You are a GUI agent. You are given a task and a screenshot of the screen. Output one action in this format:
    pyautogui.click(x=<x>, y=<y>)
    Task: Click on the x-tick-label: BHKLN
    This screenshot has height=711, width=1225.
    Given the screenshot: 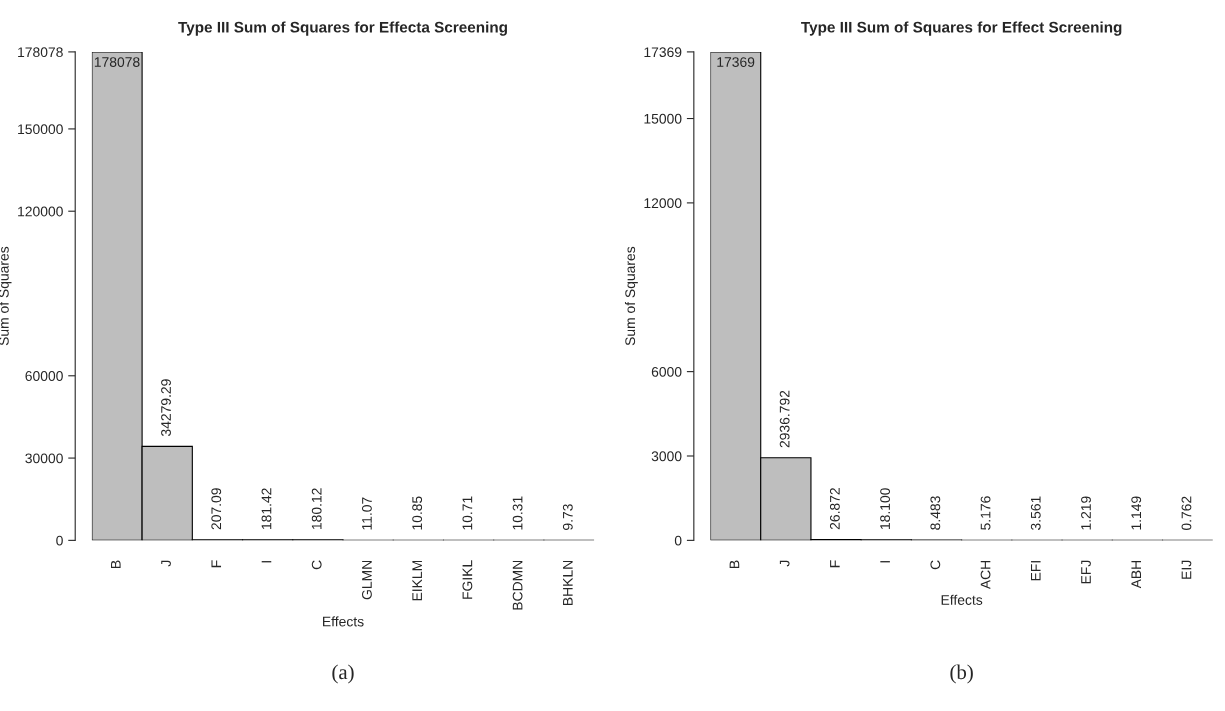 What is the action you would take?
    pyautogui.click(x=568, y=582)
    